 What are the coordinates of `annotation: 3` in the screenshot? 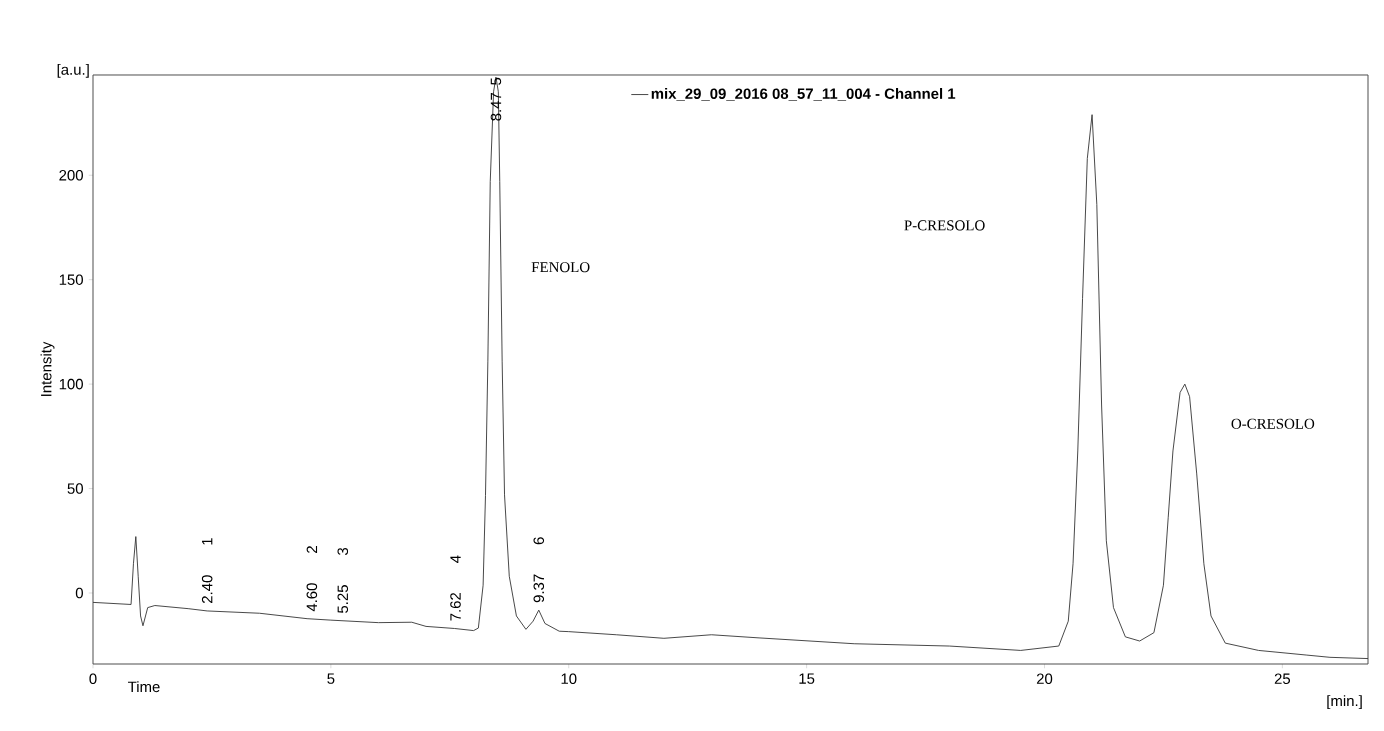 It's located at (343, 551).